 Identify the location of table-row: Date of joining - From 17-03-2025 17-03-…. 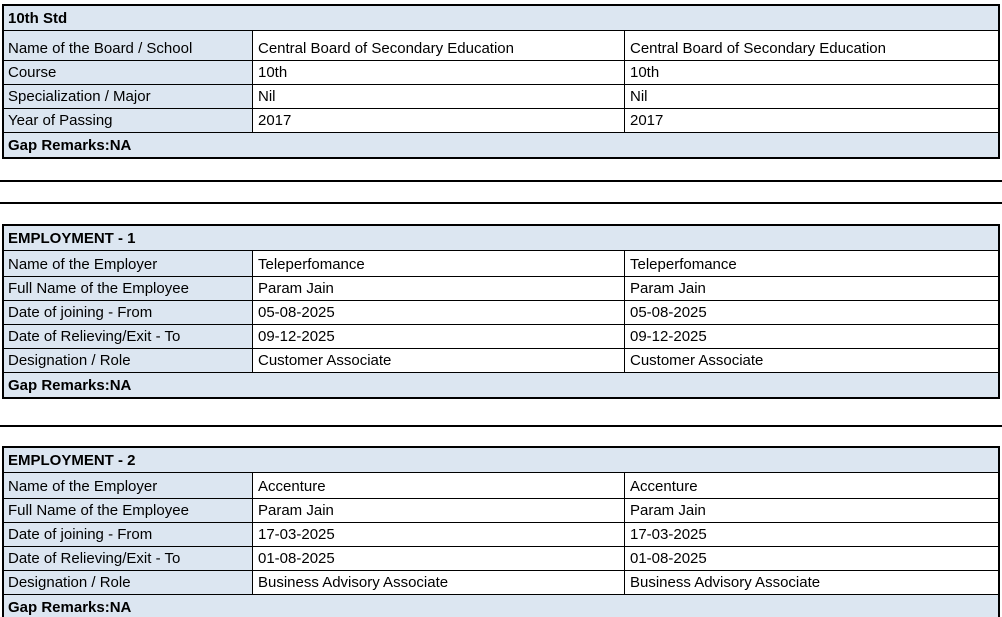
(501, 534).